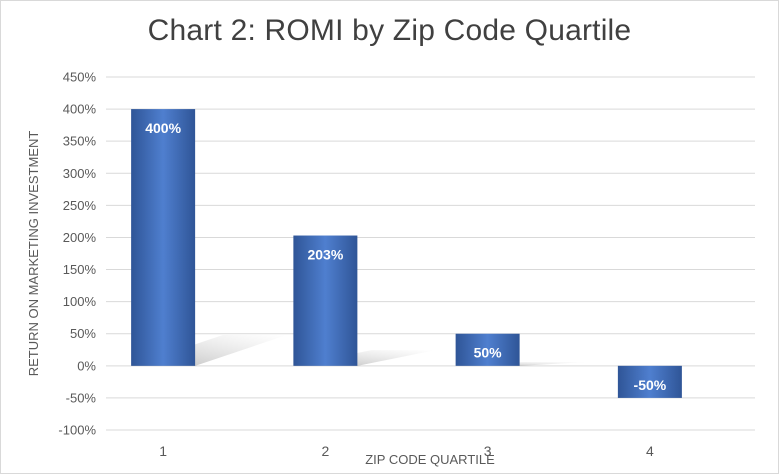 The image size is (779, 474). I want to click on y-tick-label: 450%, so click(80, 77).